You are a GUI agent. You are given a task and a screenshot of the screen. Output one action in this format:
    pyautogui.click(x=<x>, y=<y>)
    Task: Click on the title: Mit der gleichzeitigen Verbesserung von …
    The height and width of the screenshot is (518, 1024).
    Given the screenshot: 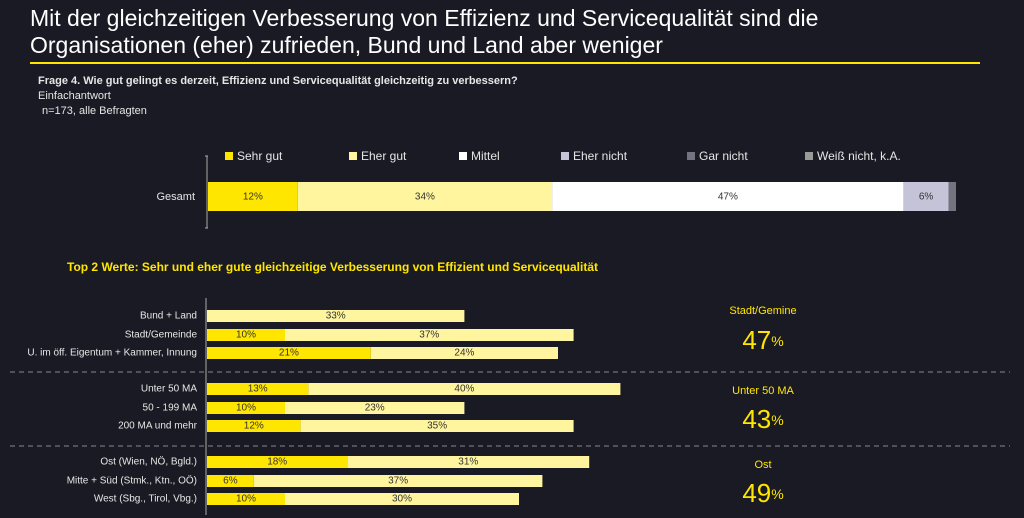 What is the action you would take?
    pyautogui.click(x=424, y=18)
    